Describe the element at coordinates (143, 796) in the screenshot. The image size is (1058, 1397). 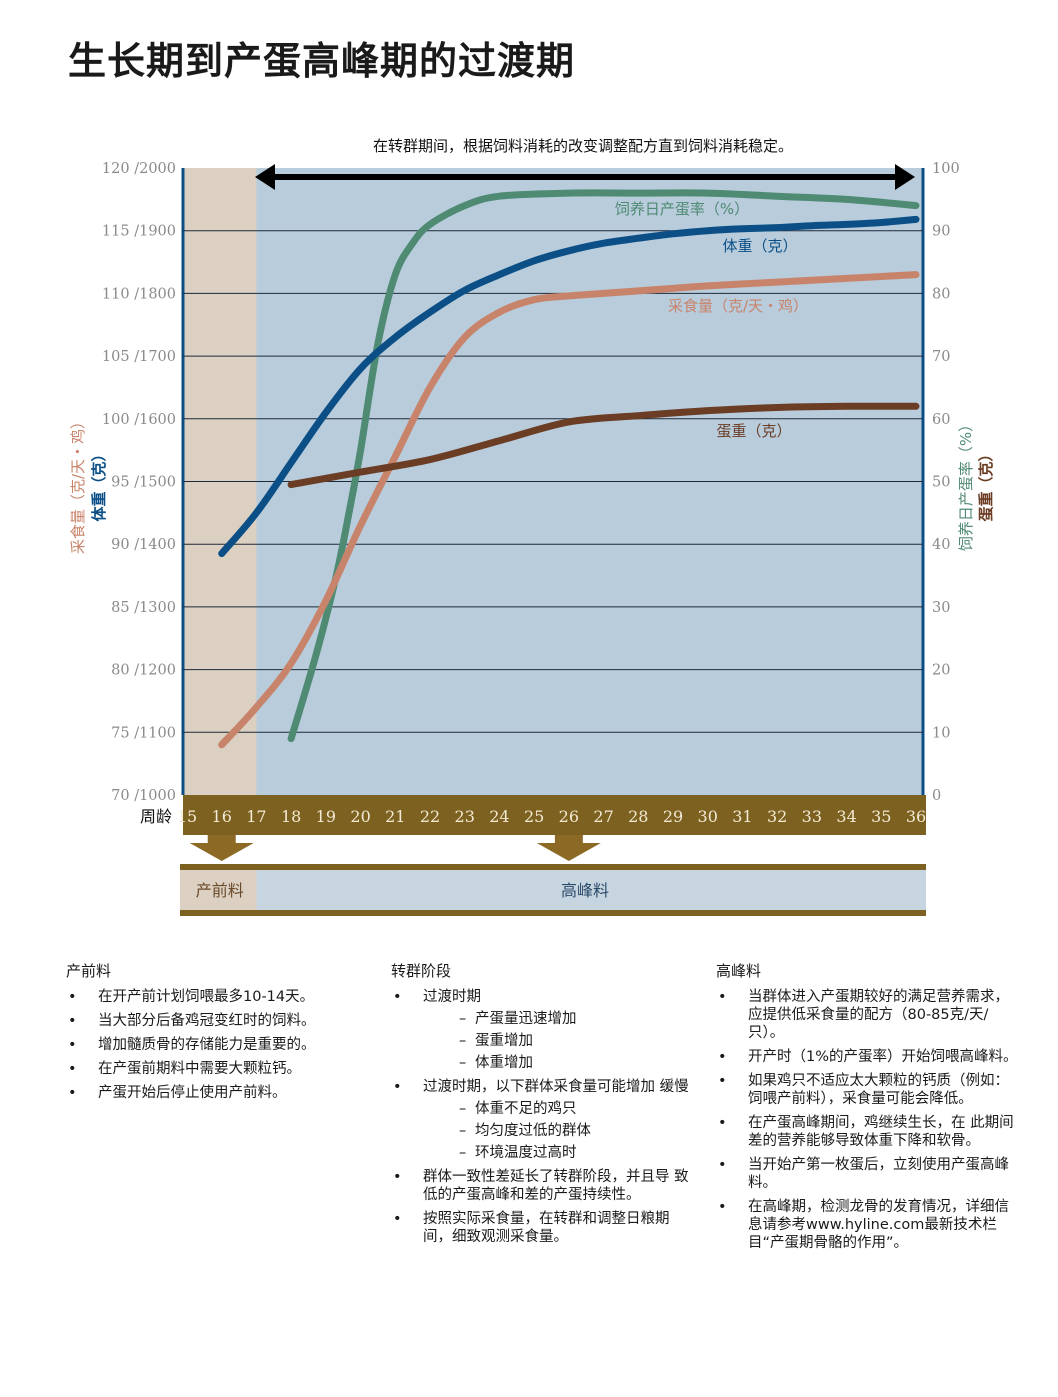
I see `left-tick-label: 70 /1000` at that location.